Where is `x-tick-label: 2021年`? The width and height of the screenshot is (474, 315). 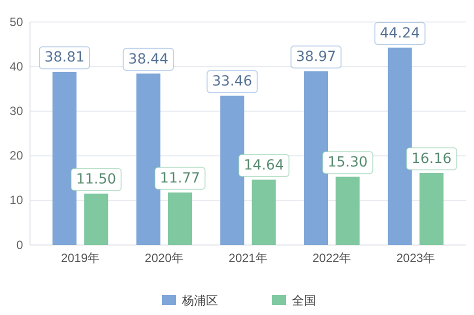 x-tick-label: 2021年 is located at coordinates (248, 258).